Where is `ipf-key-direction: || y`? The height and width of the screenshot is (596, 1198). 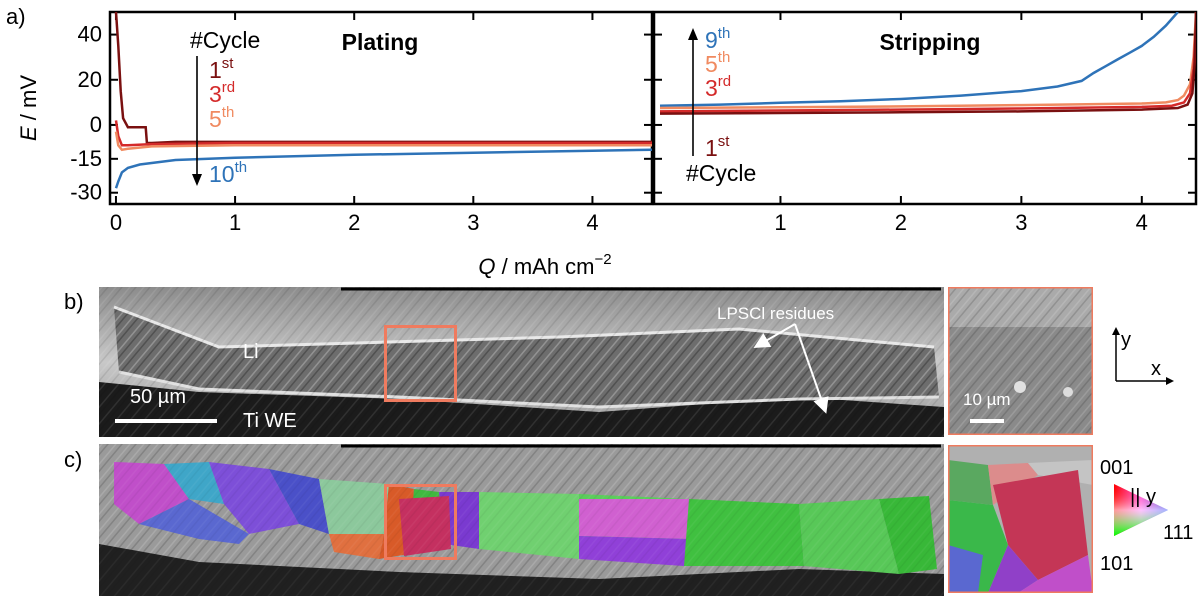 ipf-key-direction: || y is located at coordinates (1143, 497).